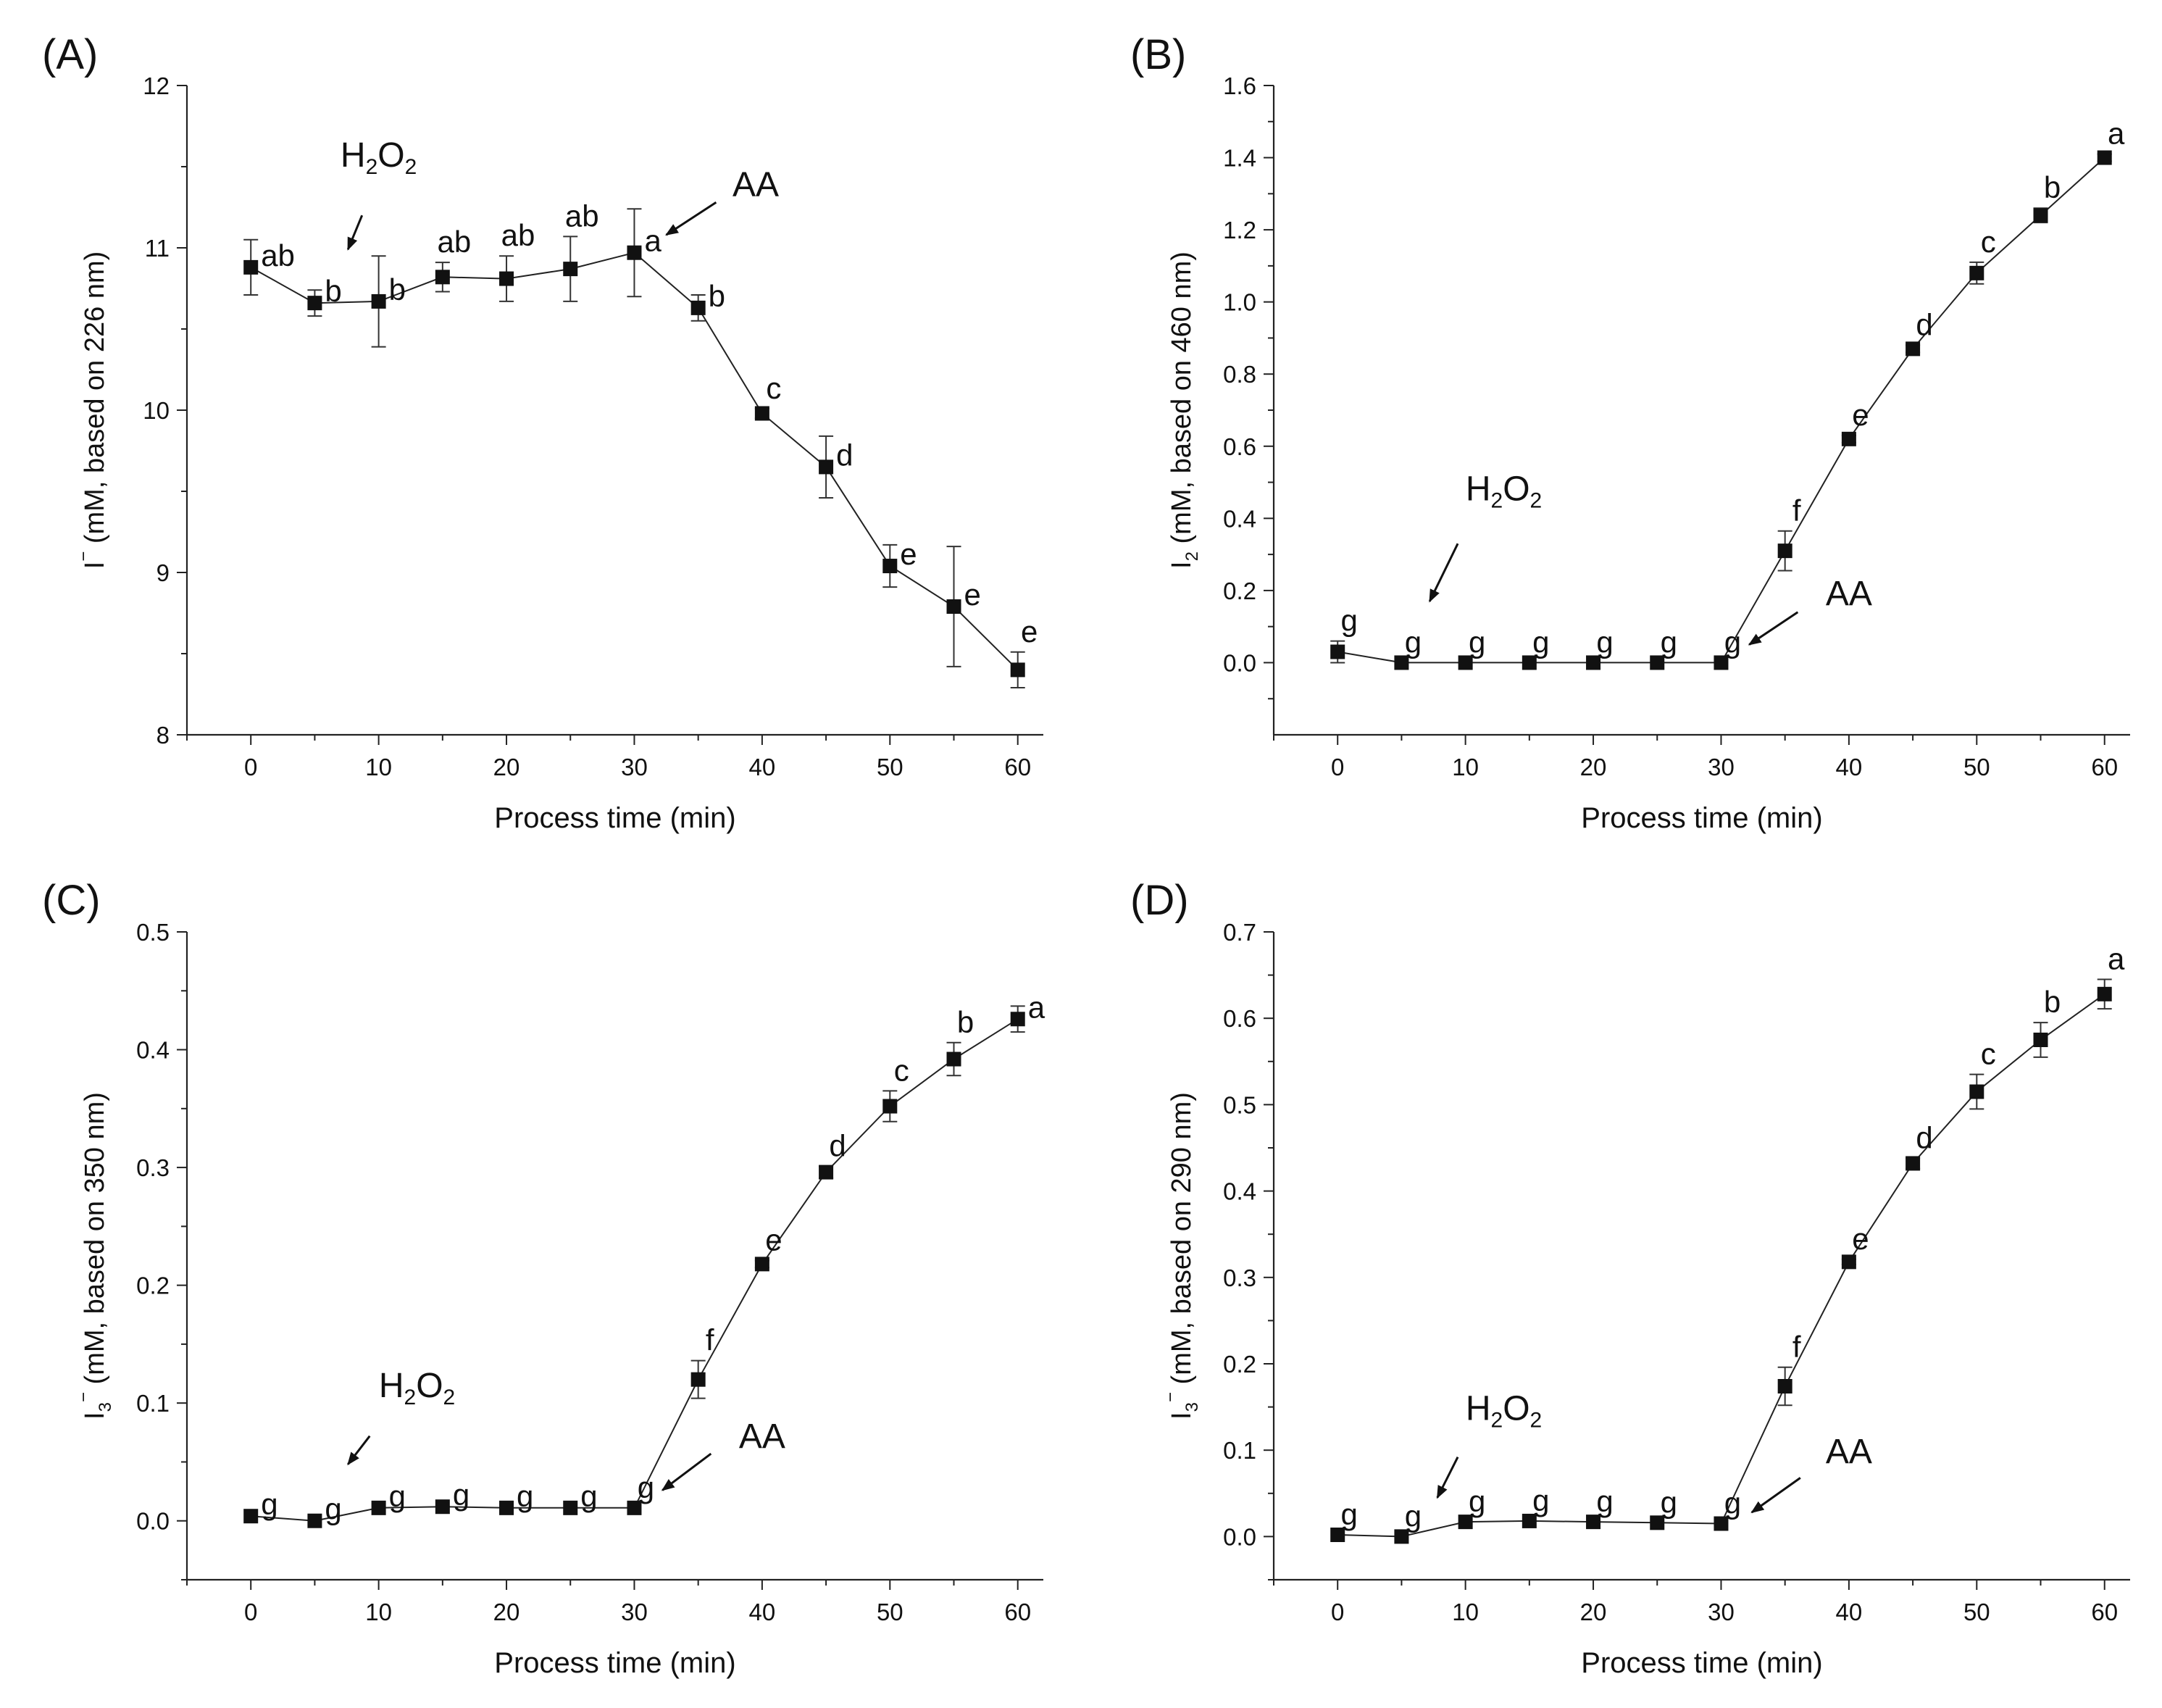 The height and width of the screenshot is (1708, 2162). I want to click on y-tick-label: 0.1, so click(153, 1403).